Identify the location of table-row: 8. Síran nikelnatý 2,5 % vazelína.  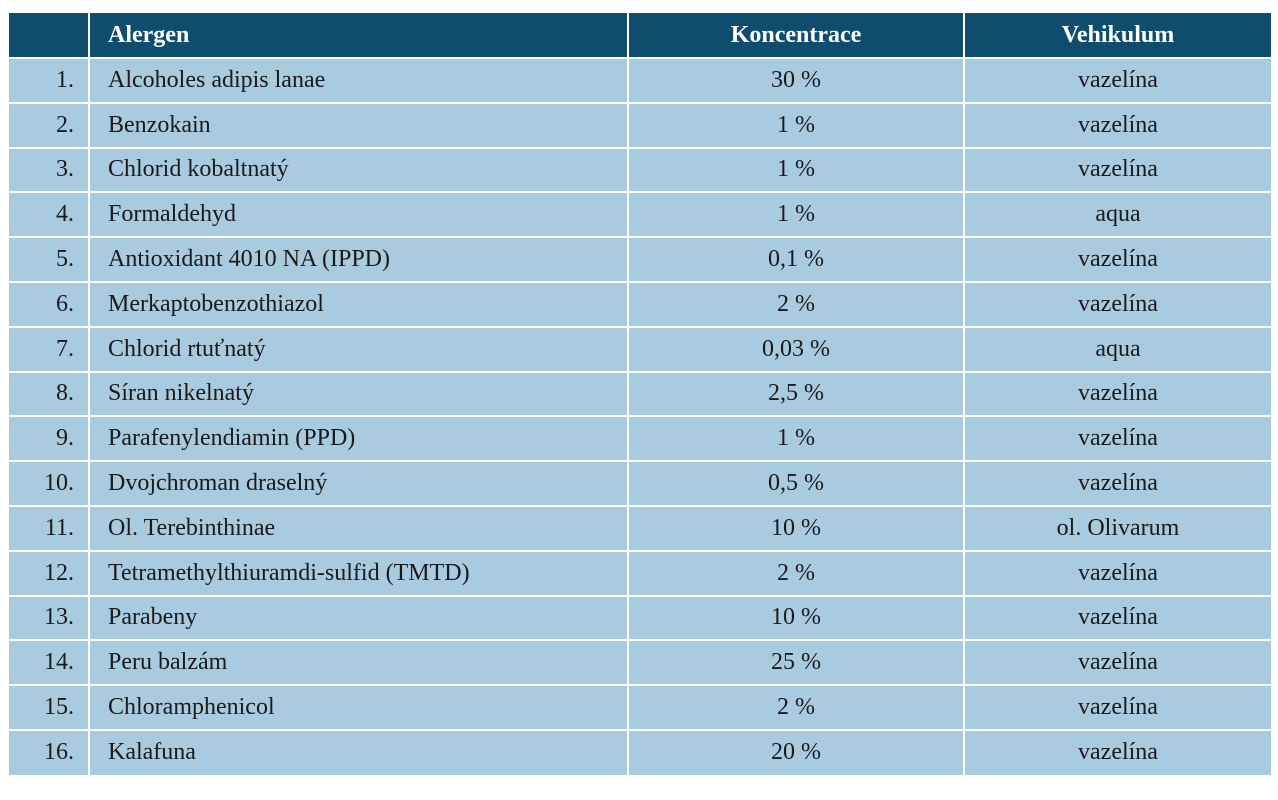
(640, 393).